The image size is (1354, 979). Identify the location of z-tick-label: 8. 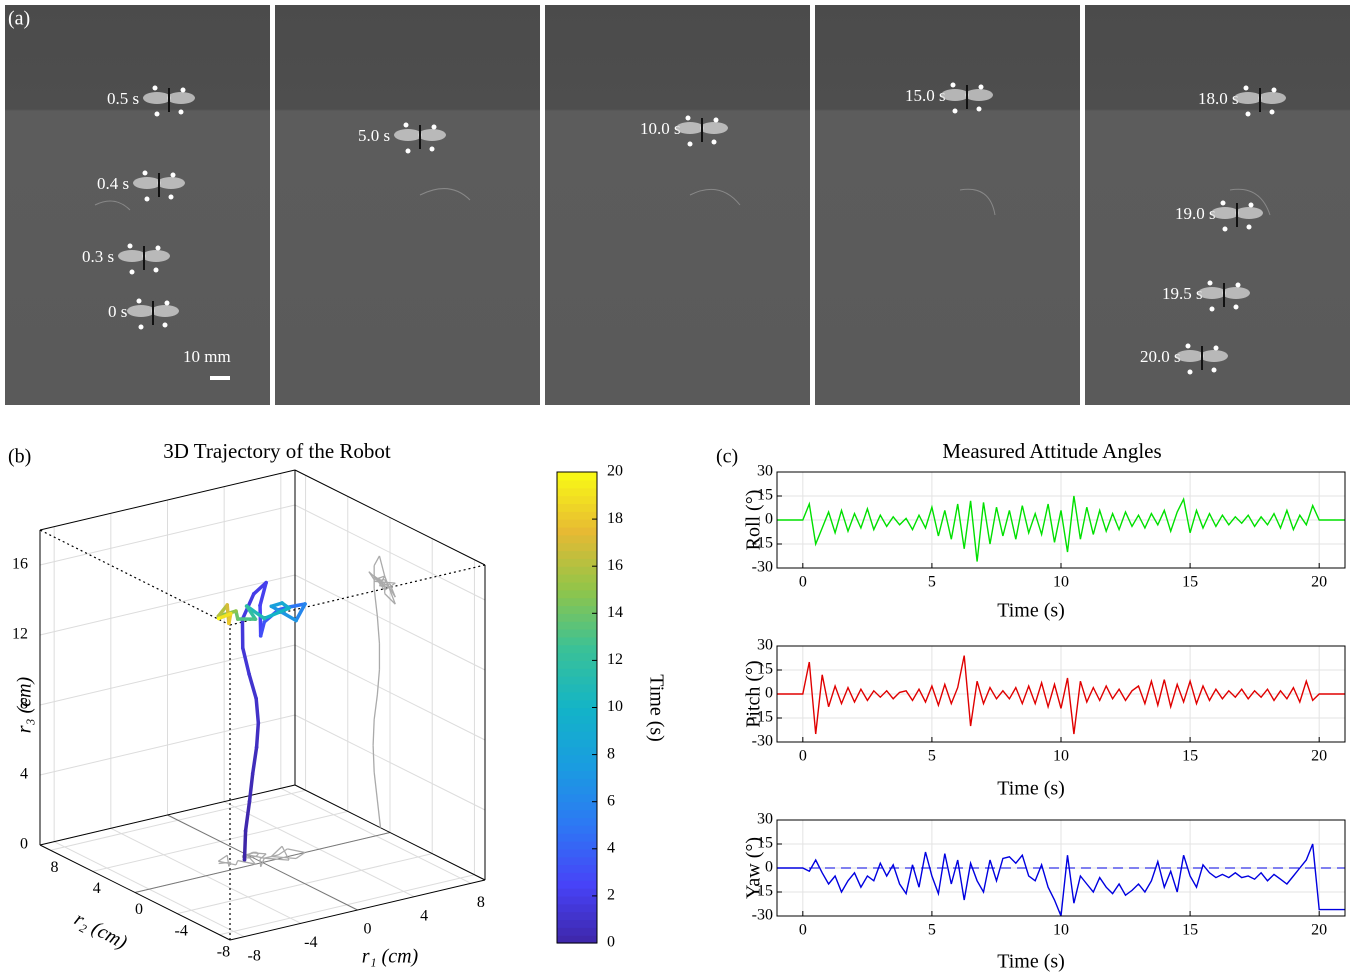
(24, 704).